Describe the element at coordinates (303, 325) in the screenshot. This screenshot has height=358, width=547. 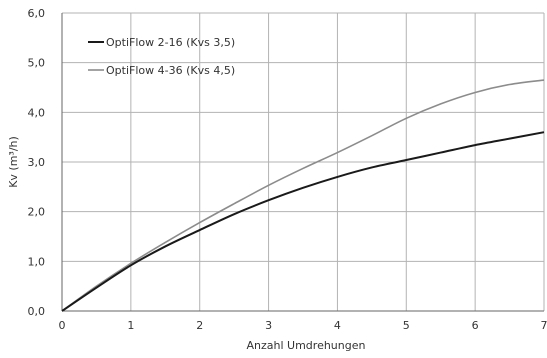
I see `x-tick-labels: 0 1 2 3 4 5 6 7` at that location.